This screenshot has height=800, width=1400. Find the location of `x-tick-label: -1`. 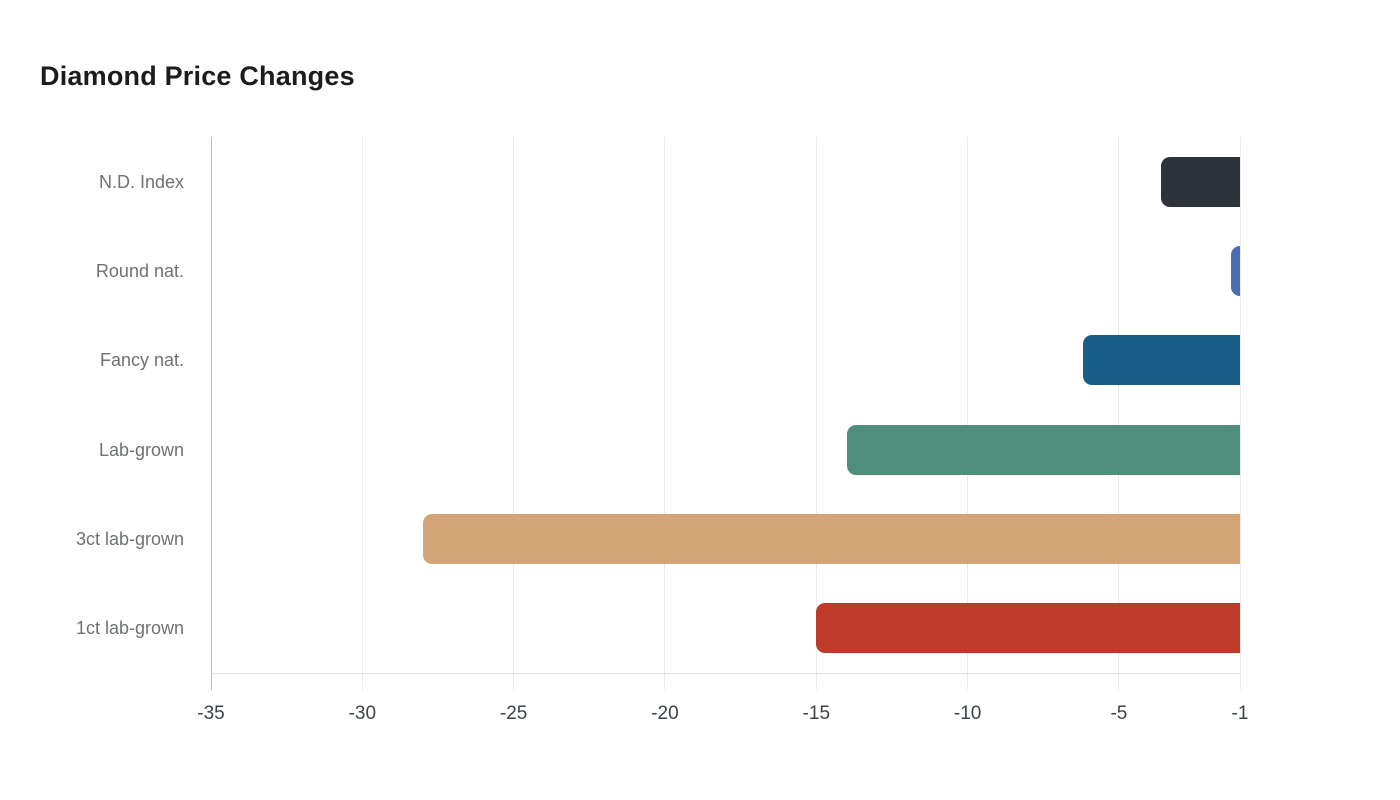

x-tick-label: -1 is located at coordinates (1240, 713).